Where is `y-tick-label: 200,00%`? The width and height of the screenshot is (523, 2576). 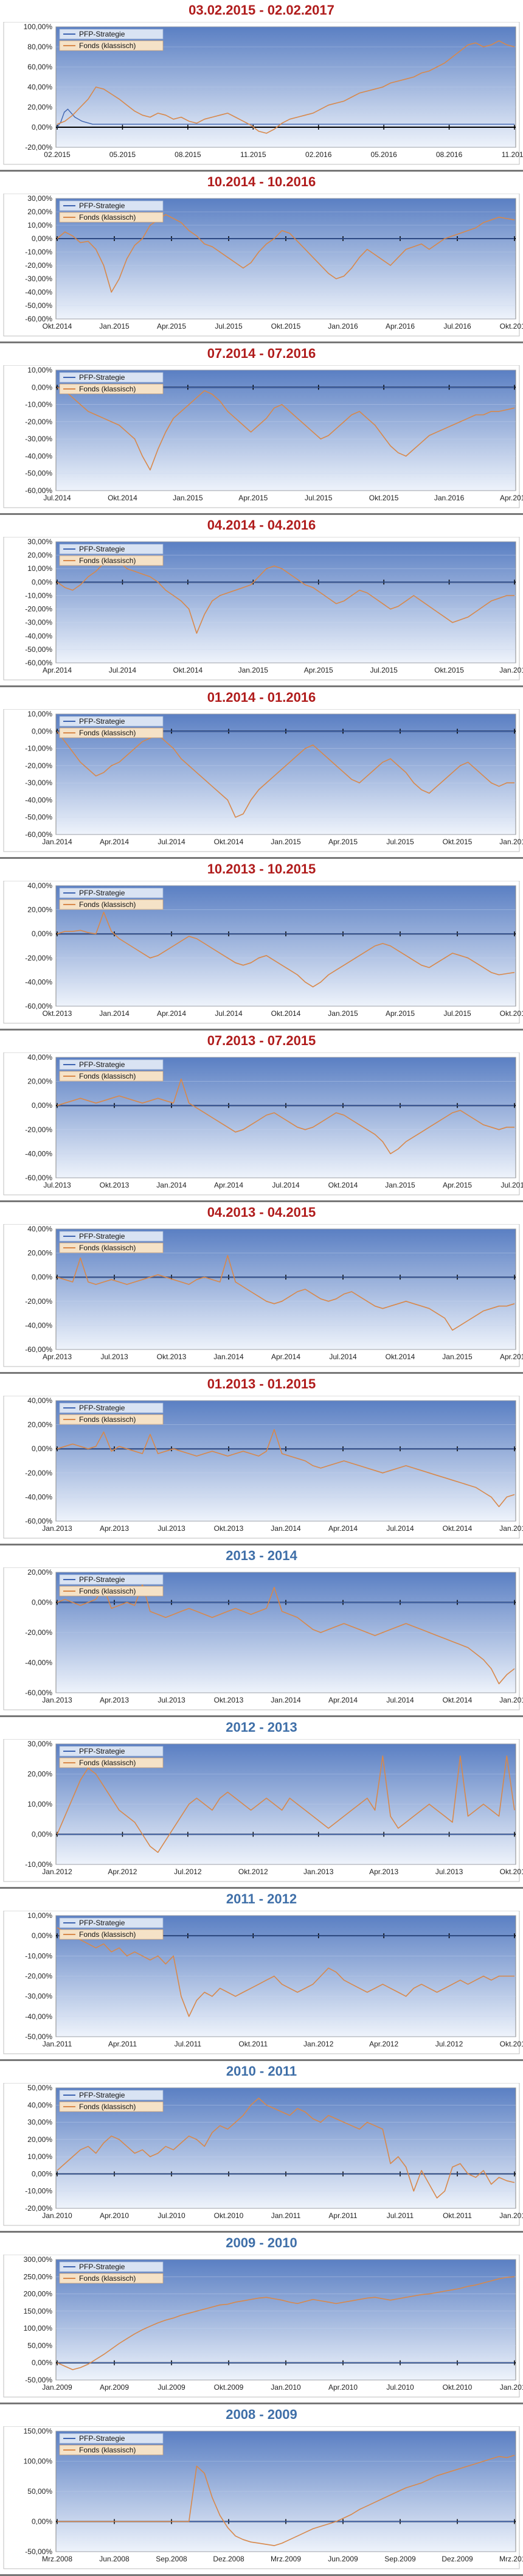
y-tick-label: 200,00% is located at coordinates (39, 2294).